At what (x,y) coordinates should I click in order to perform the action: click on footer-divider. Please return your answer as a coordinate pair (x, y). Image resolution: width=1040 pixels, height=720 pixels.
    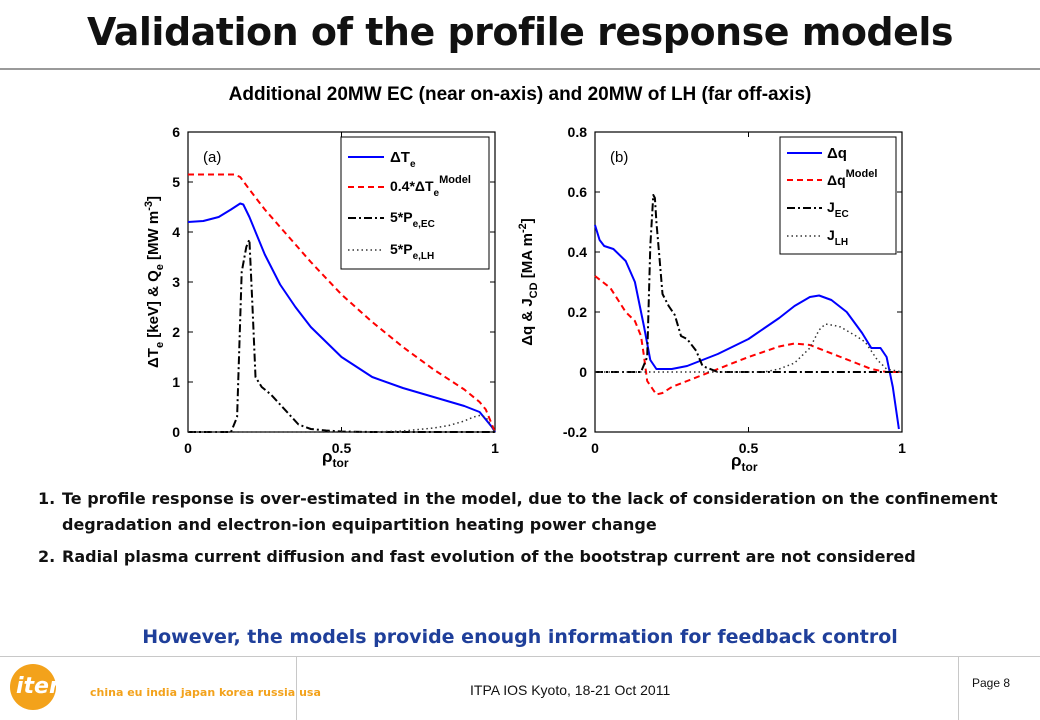
    Looking at the image, I should click on (520, 656).